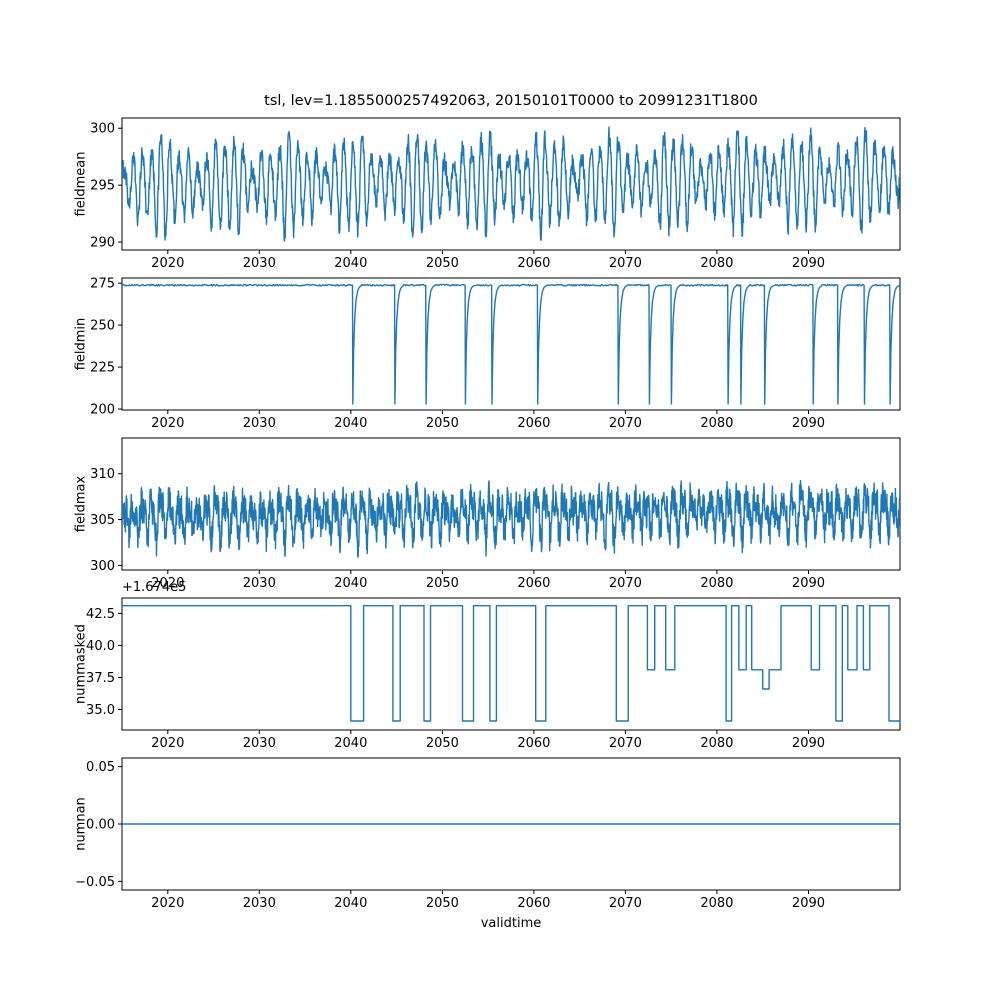 The width and height of the screenshot is (1000, 1000). What do you see at coordinates (102, 520) in the screenshot?
I see `y-tick-label: 305` at bounding box center [102, 520].